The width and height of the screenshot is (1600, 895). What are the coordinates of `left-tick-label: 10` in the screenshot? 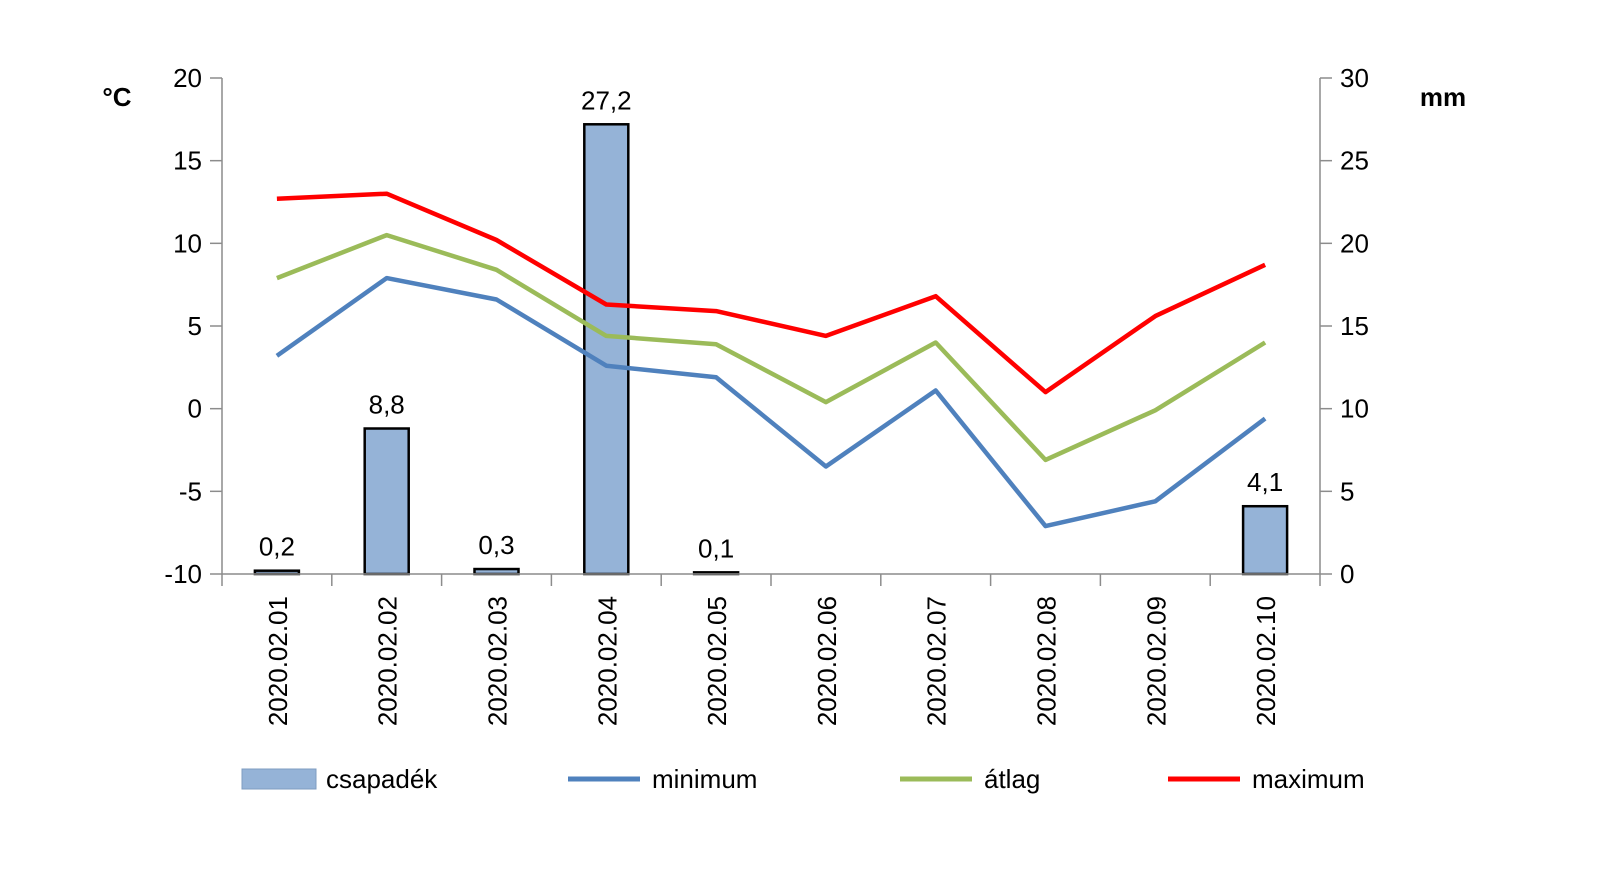 It's located at (187, 243).